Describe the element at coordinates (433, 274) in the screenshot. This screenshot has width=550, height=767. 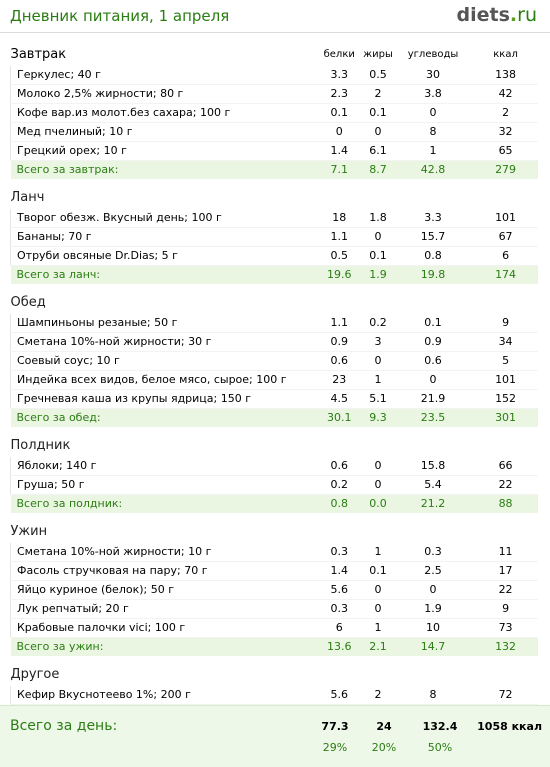
I see `meal-total-carbs: 19.8` at that location.